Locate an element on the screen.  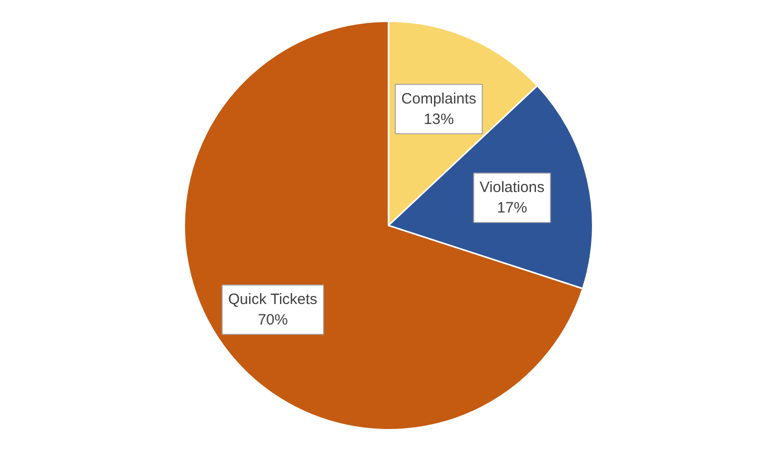
slice-label: Complaints is located at coordinates (438, 99).